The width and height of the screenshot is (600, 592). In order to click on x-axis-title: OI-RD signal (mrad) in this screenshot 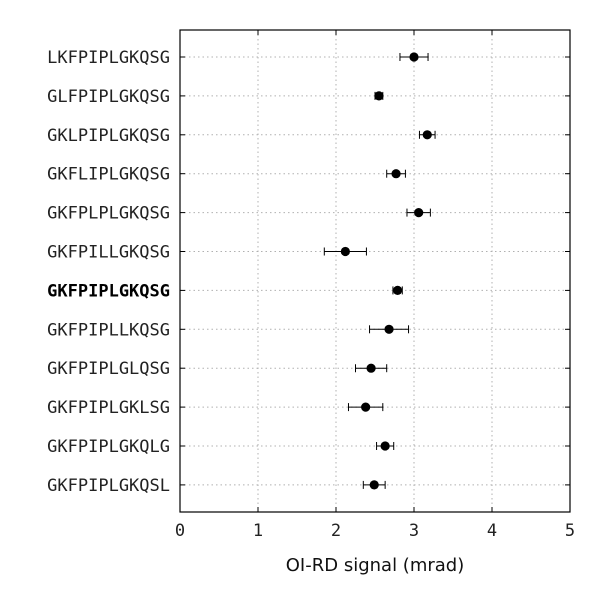, I will do `click(375, 565)`.